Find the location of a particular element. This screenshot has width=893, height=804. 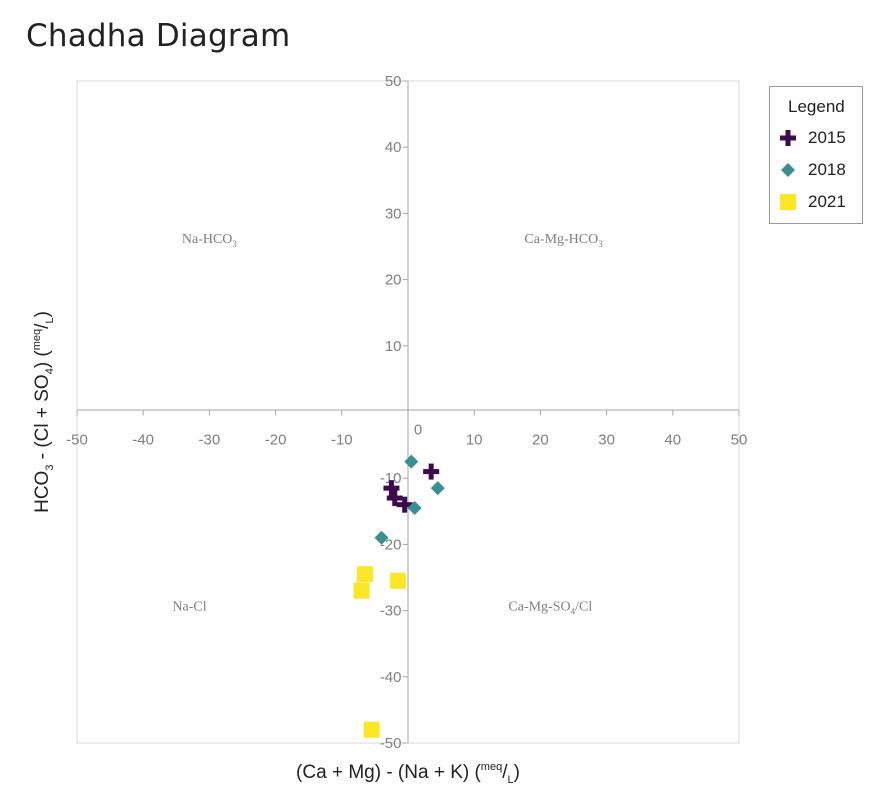

region-label-top-right: Ca-Mg-HCO3 is located at coordinates (563, 240).